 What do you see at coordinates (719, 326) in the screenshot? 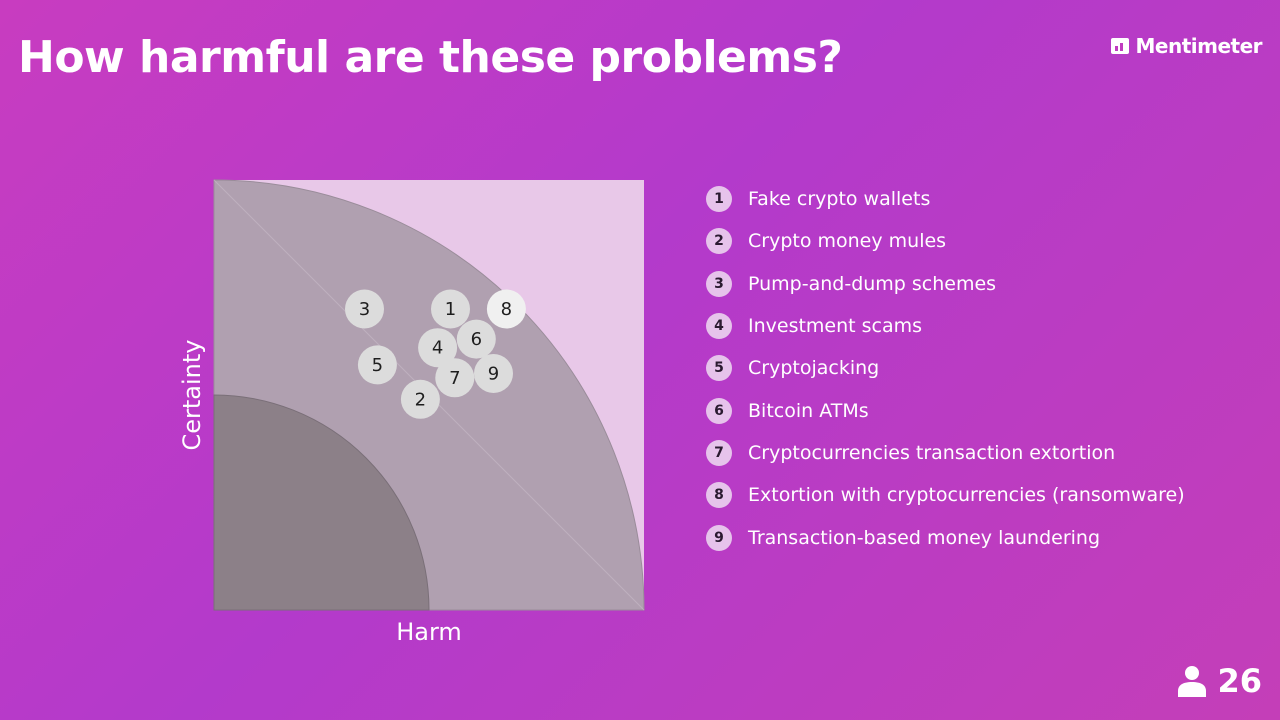
I see `legend-number-badge: 4` at bounding box center [719, 326].